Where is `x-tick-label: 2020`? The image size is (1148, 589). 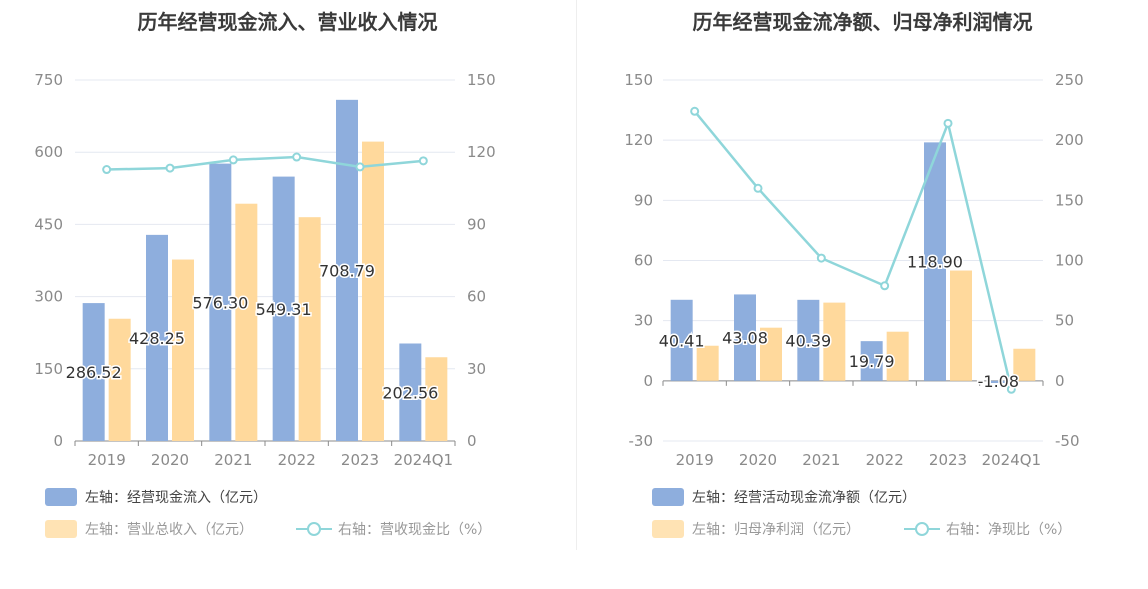
x-tick-label: 2020 is located at coordinates (758, 460).